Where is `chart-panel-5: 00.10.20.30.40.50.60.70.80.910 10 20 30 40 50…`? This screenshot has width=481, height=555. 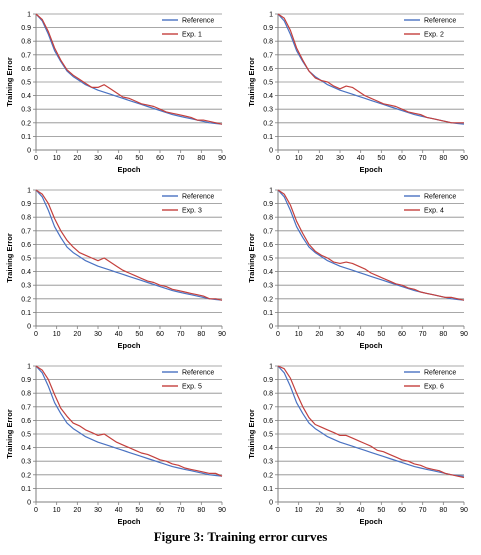
chart-panel-5: 00.10.20.30.40.50.60.70.80.910 10 20 30 40 50… is located at coordinates (115, 445).